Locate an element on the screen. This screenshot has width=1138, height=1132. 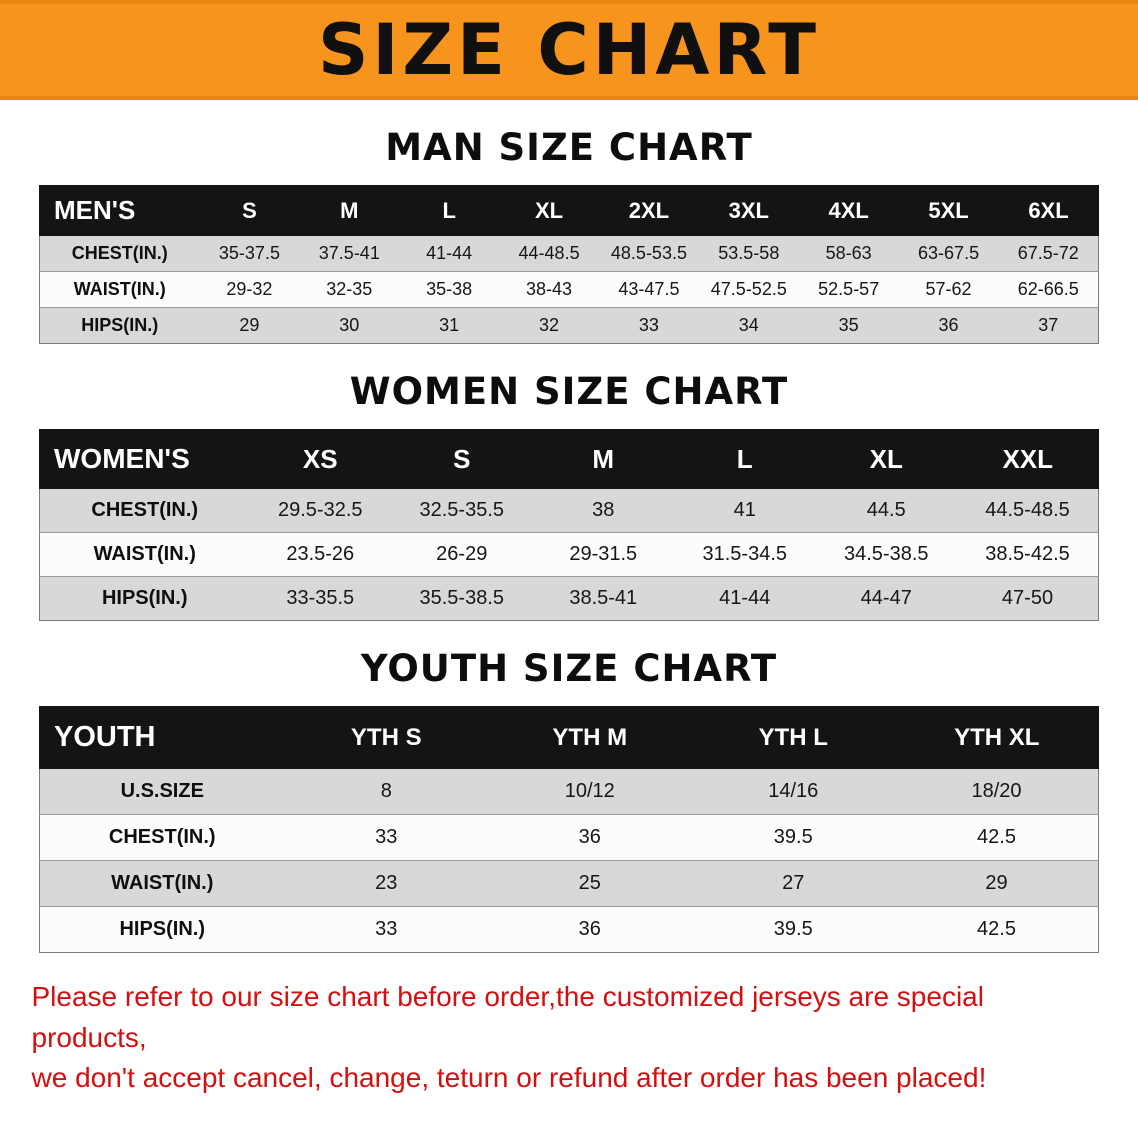
size-value-cell: 30 is located at coordinates (349, 325).